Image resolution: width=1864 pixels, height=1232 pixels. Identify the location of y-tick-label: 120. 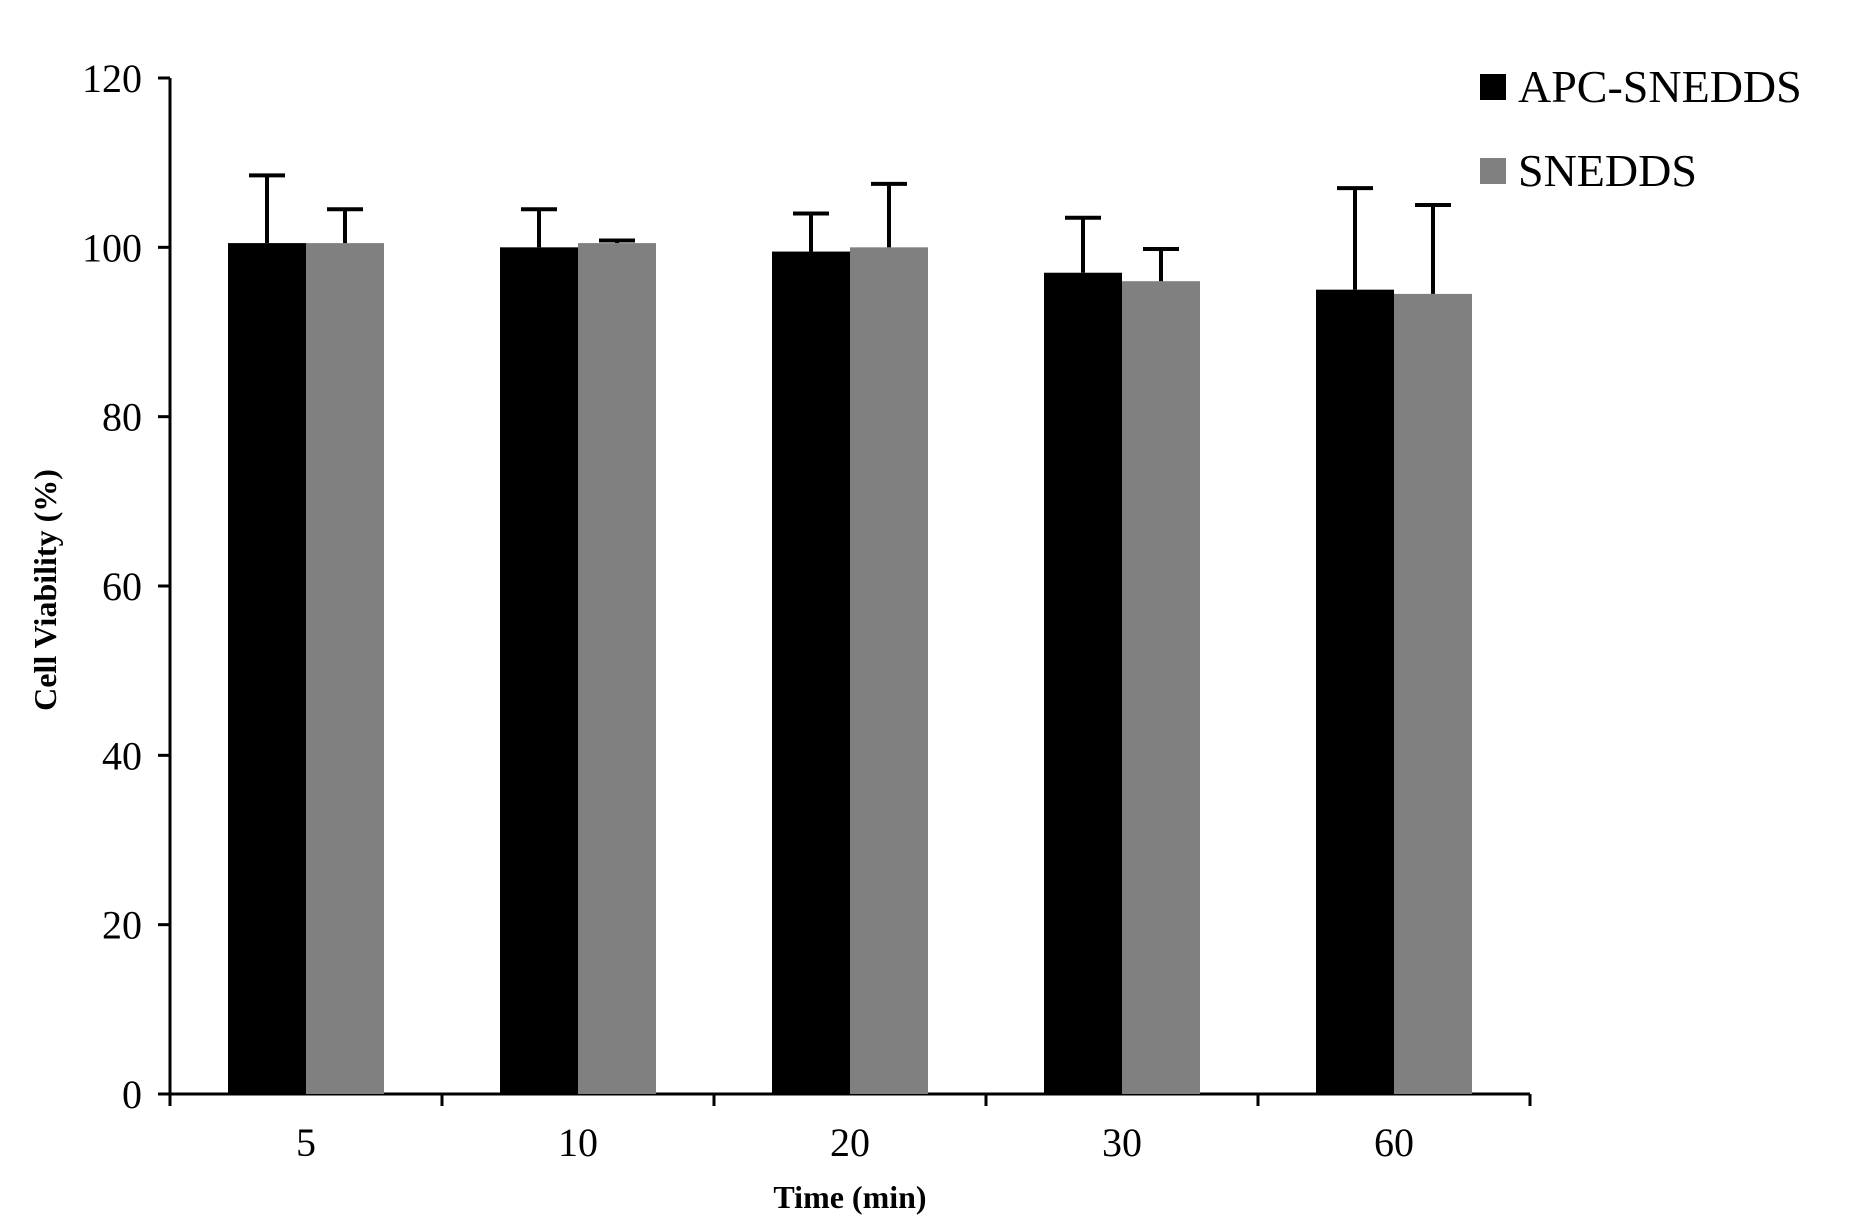
(112, 78).